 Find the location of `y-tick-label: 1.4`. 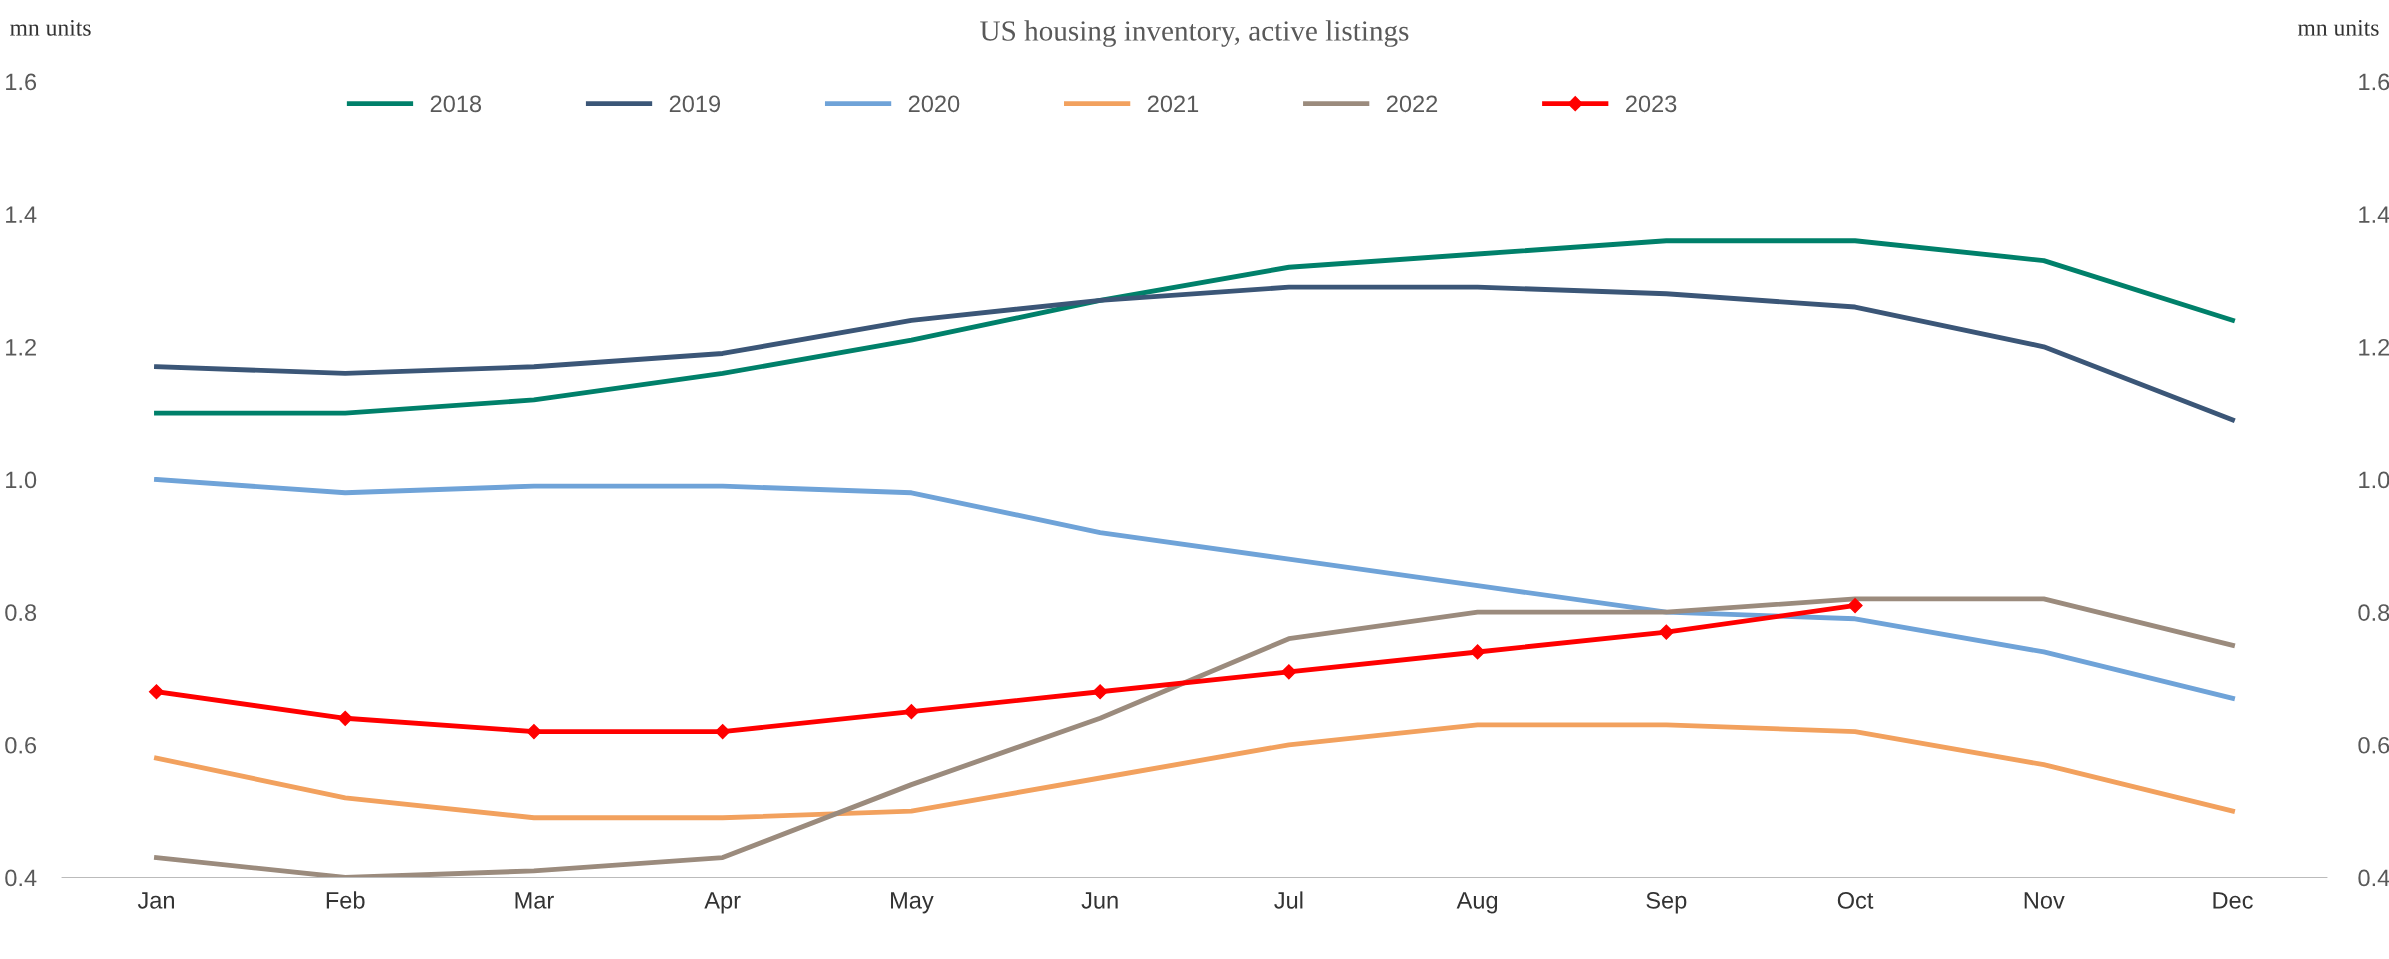

y-tick-label: 1.4 is located at coordinates (21, 214).